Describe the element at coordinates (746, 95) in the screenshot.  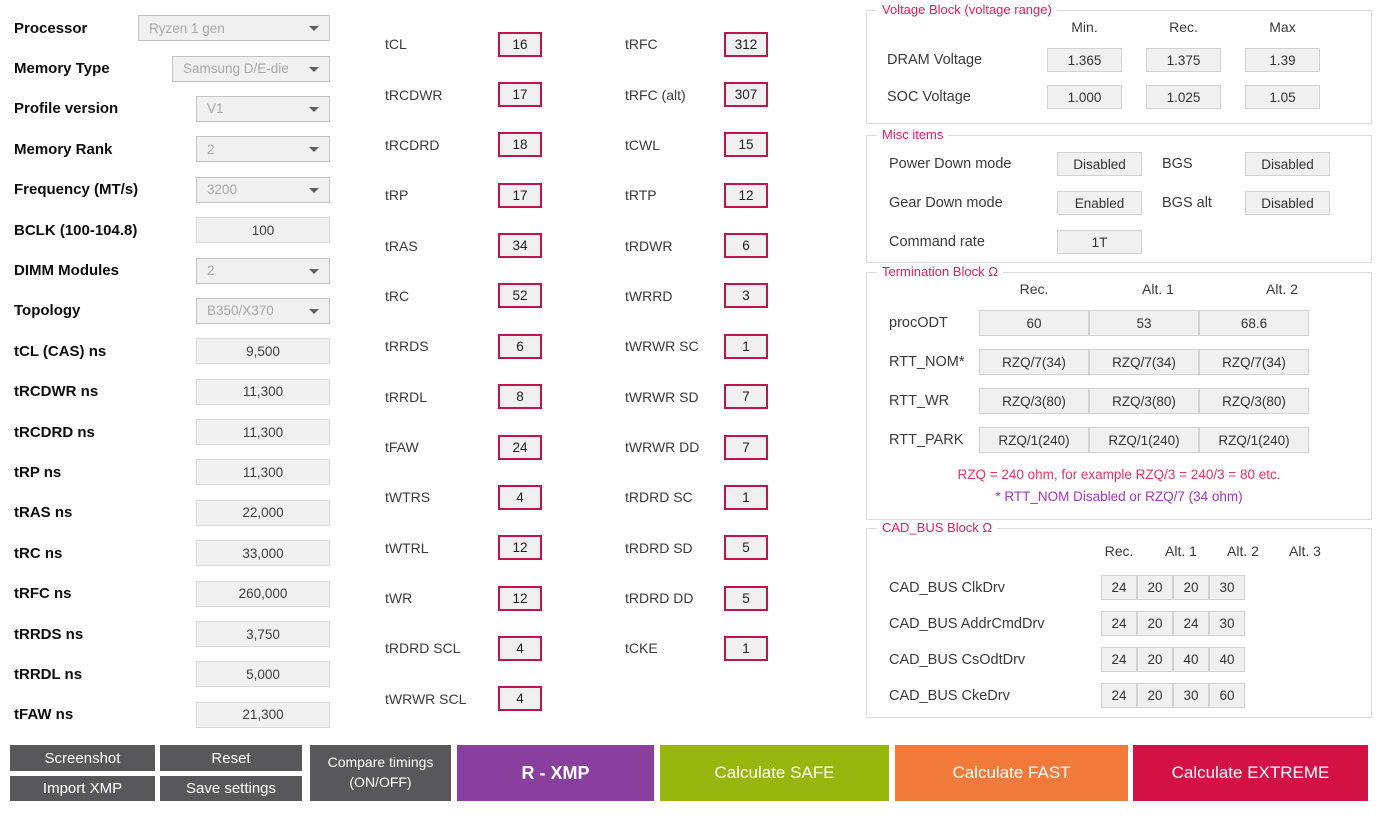
I see `timing-value-box: 307` at that location.